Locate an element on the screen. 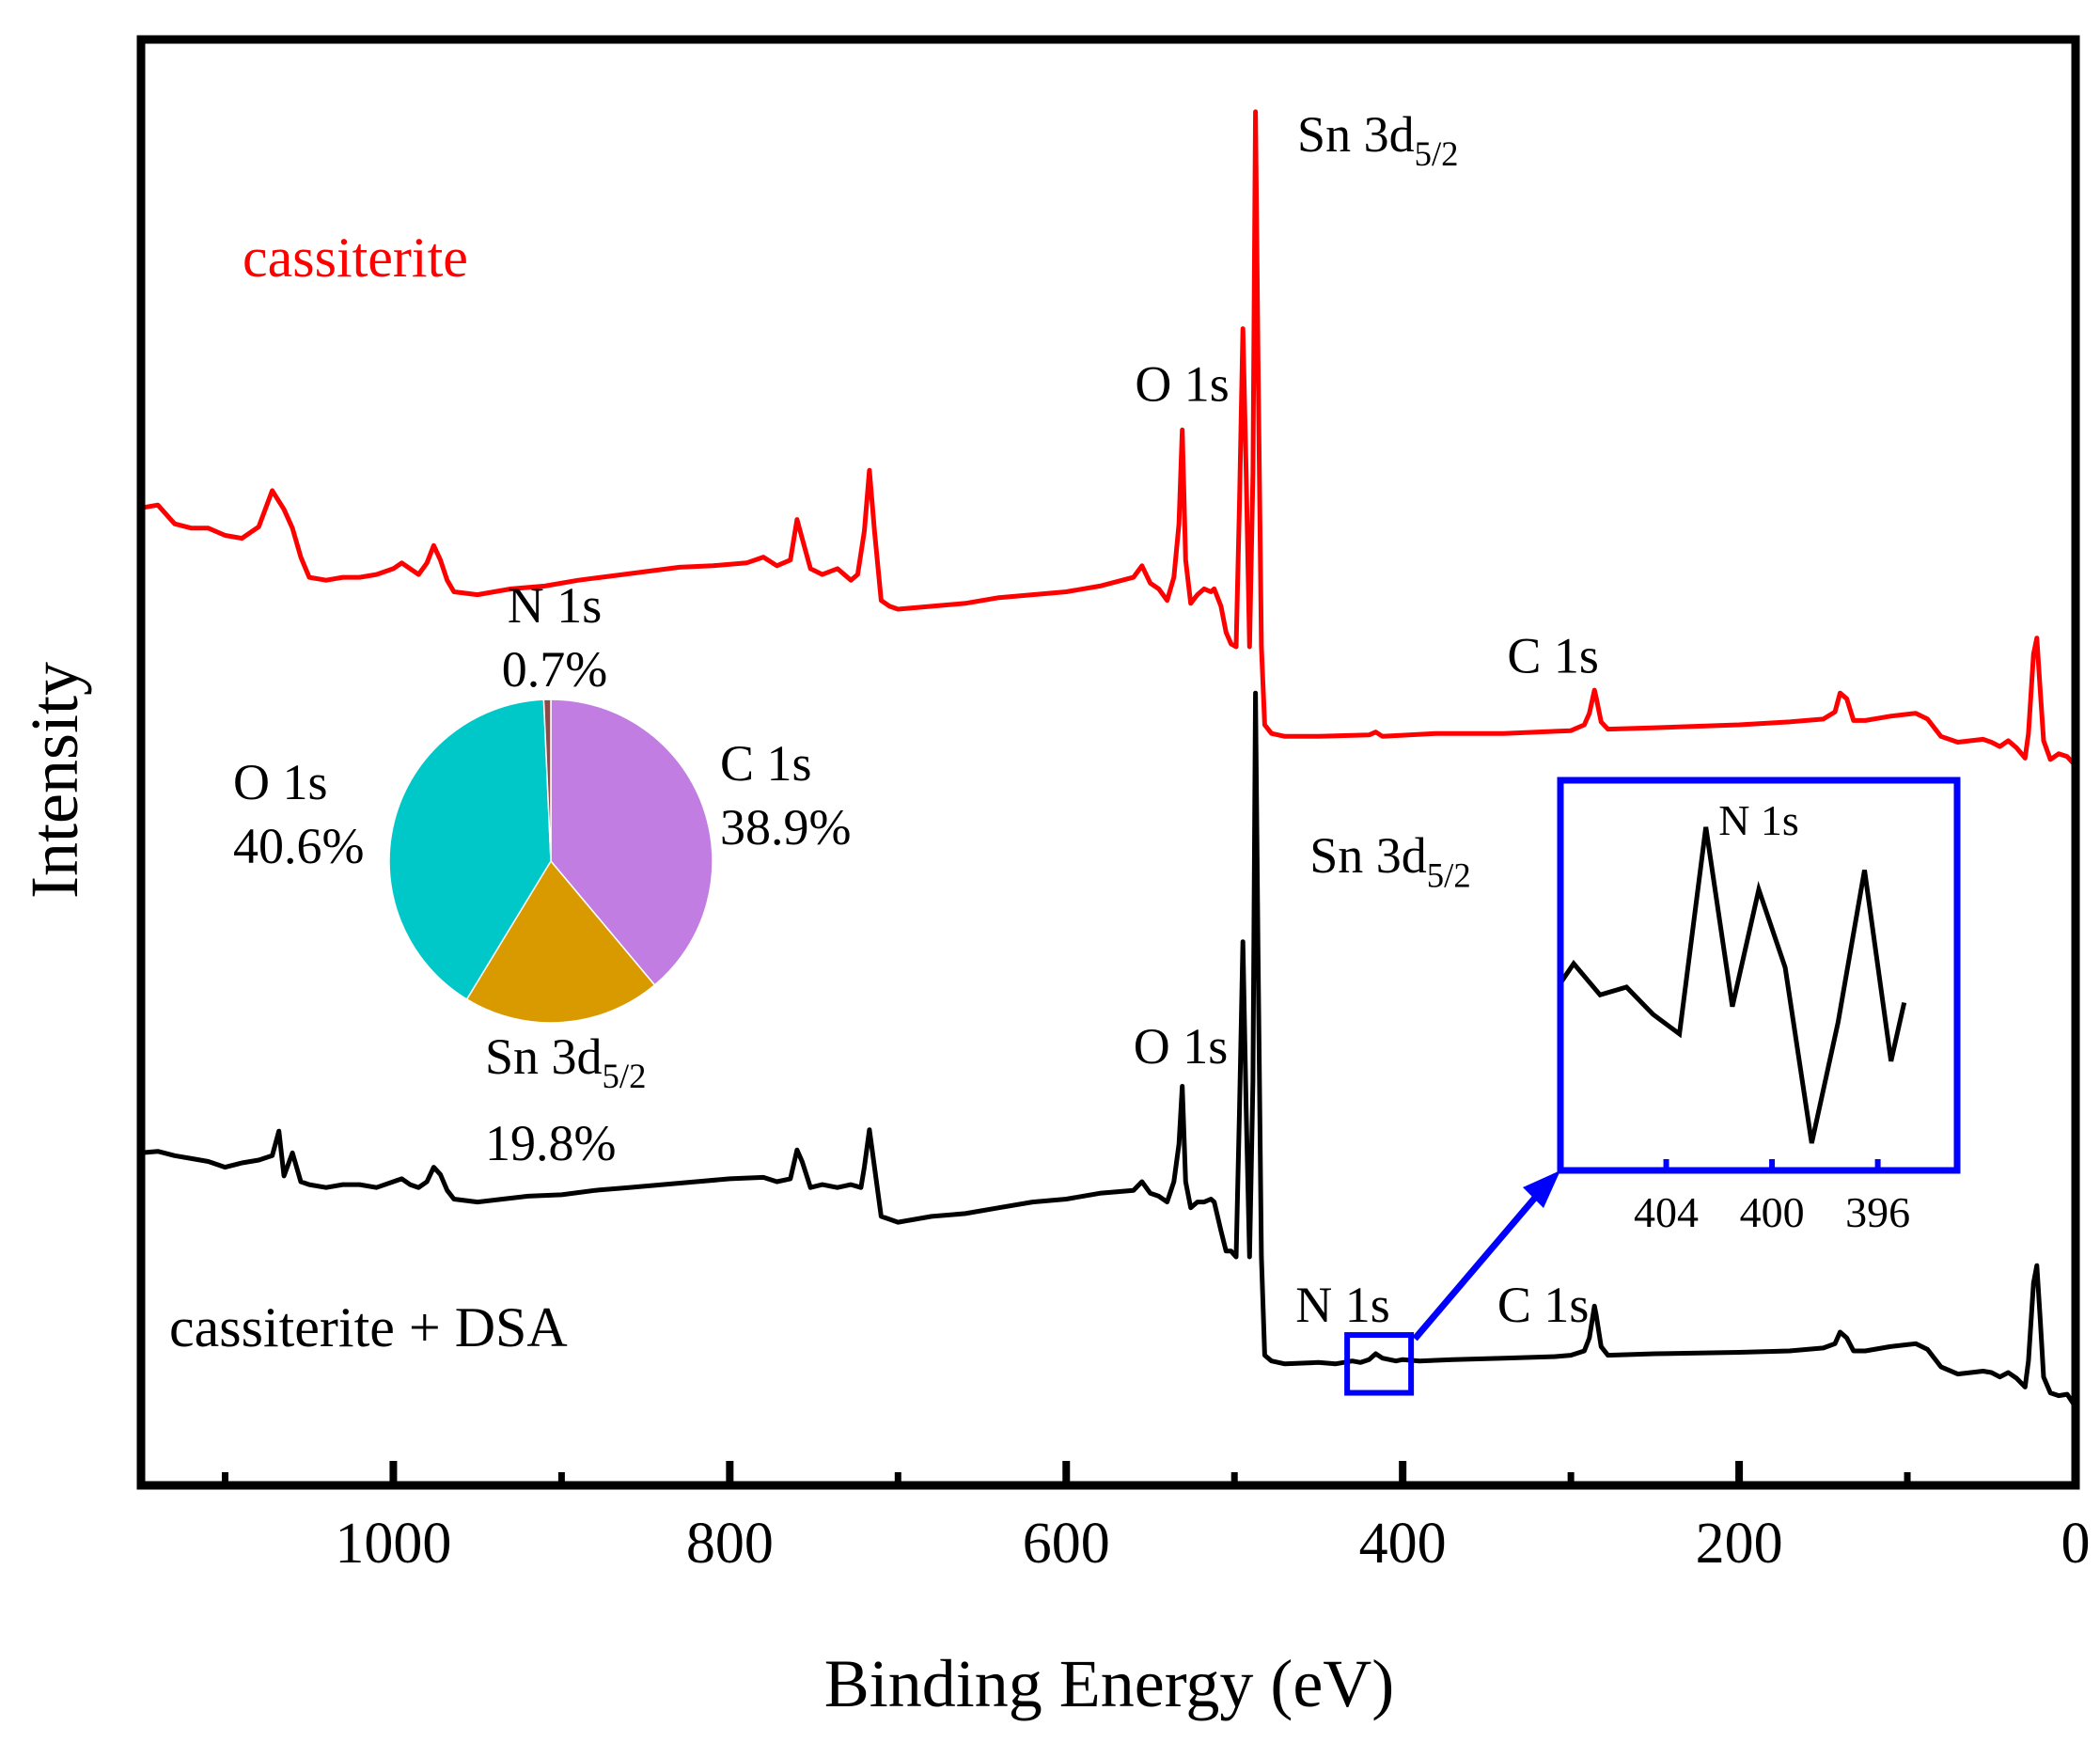  inset-x-tick-label: 396 is located at coordinates (1877, 1212).